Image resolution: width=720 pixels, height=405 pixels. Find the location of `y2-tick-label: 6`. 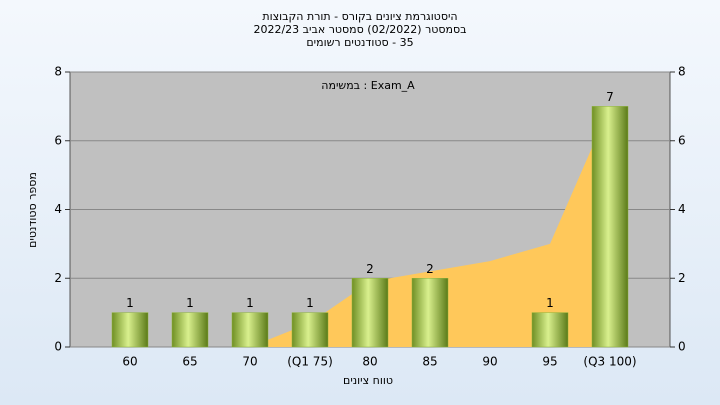

y2-tick-label: 6 is located at coordinates (682, 140).